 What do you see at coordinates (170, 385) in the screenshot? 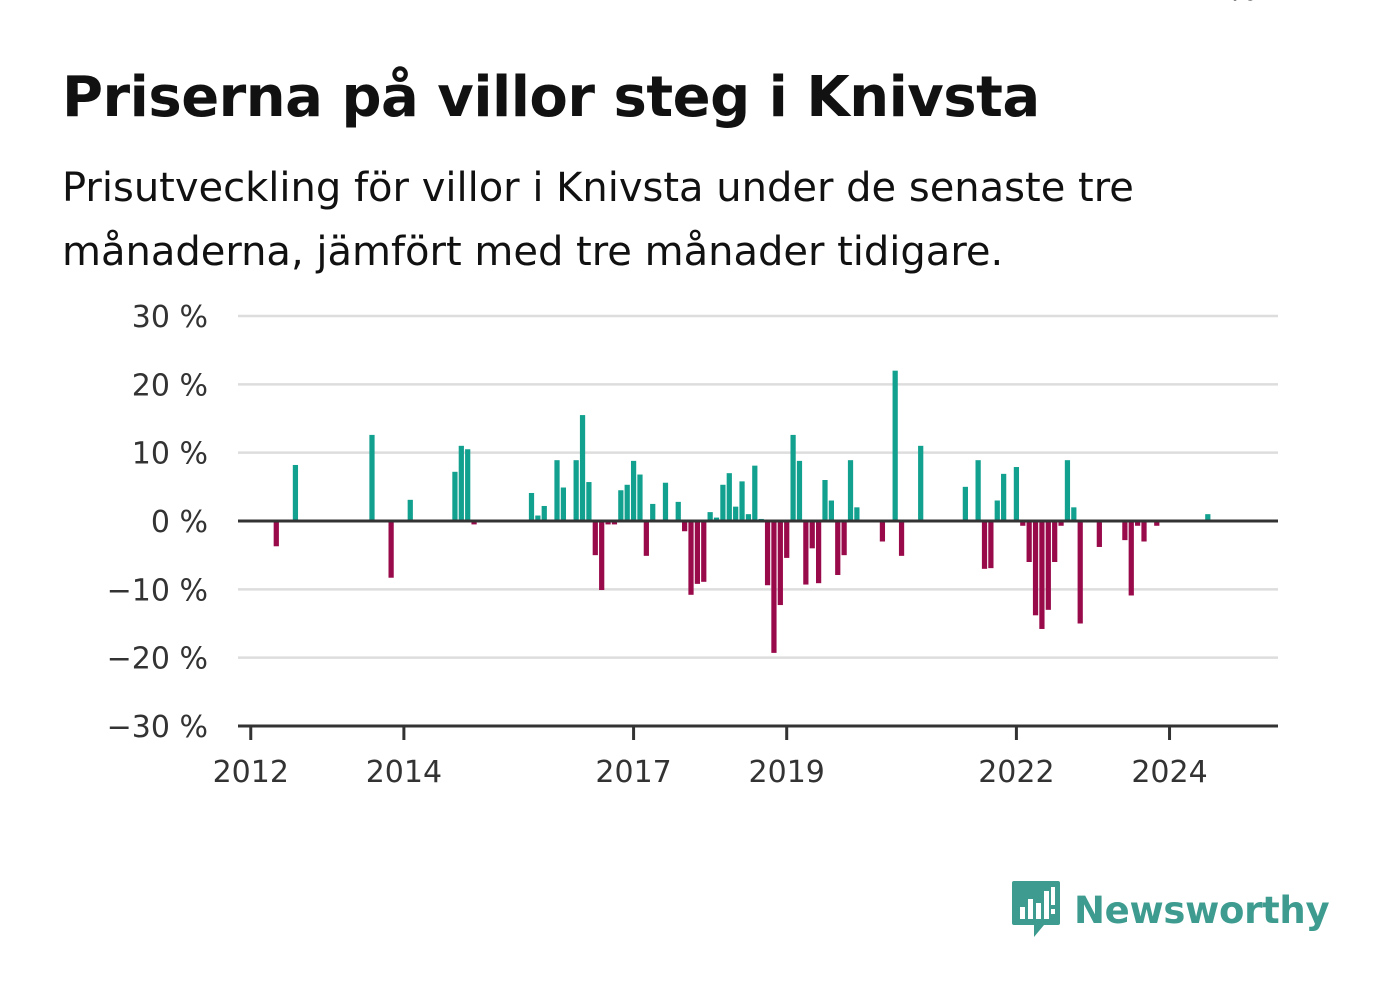
I see `y-tick-label: 20 %` at bounding box center [170, 385].